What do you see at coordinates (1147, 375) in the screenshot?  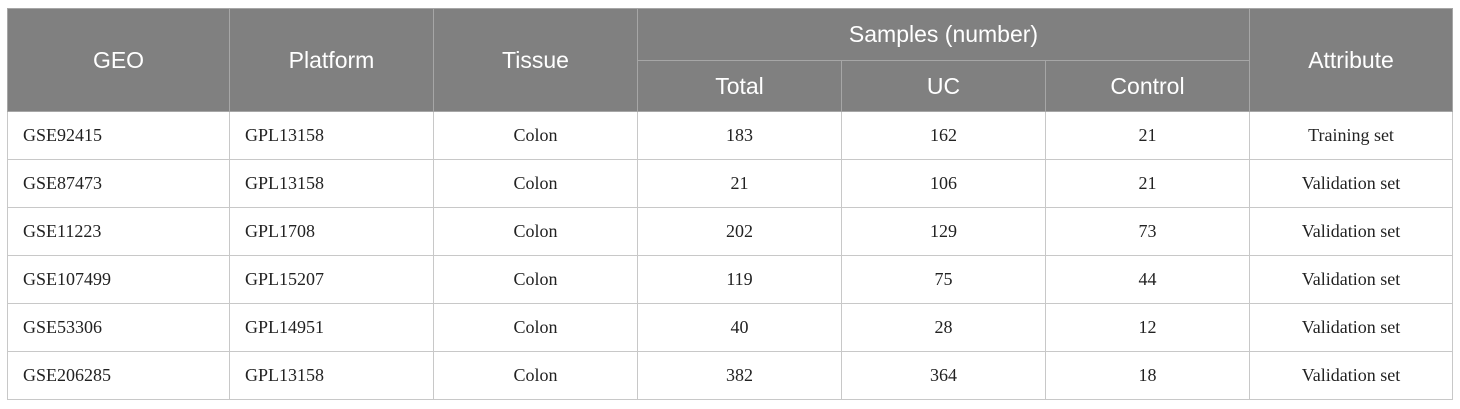 I see `table-cell: 18` at bounding box center [1147, 375].